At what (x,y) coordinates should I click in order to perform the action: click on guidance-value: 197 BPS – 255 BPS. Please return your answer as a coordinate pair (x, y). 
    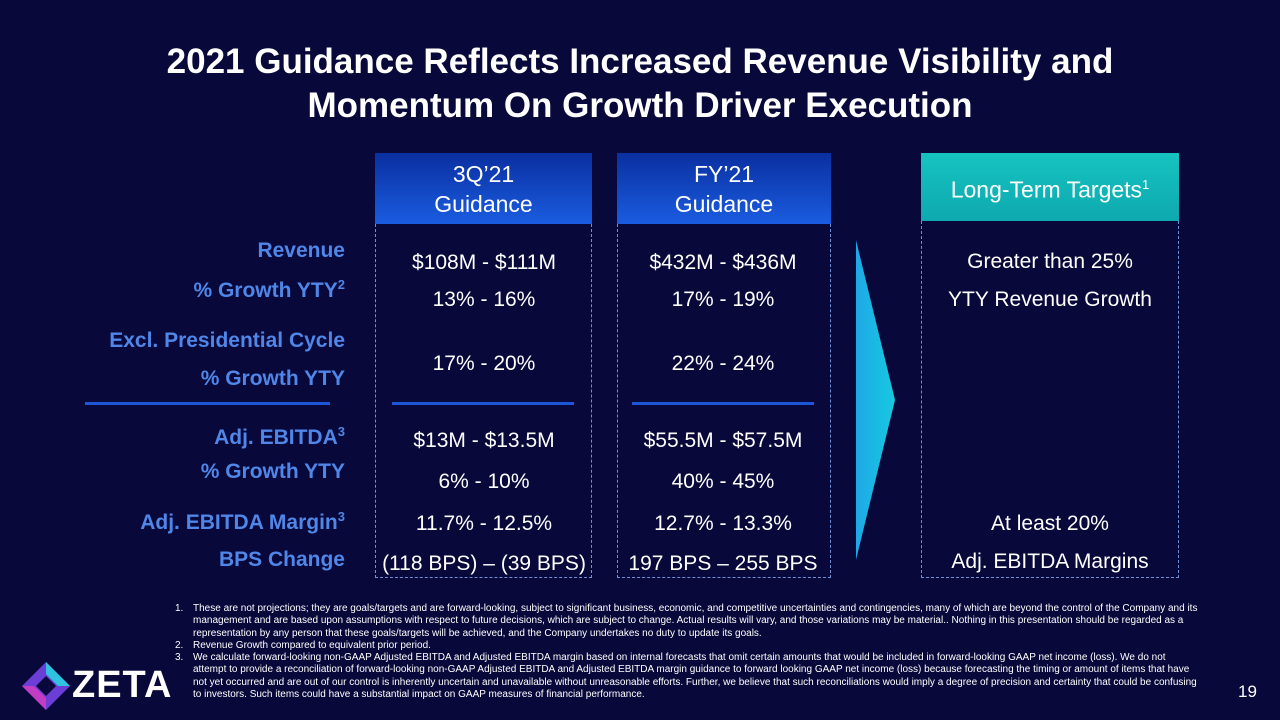
    Looking at the image, I should click on (723, 563).